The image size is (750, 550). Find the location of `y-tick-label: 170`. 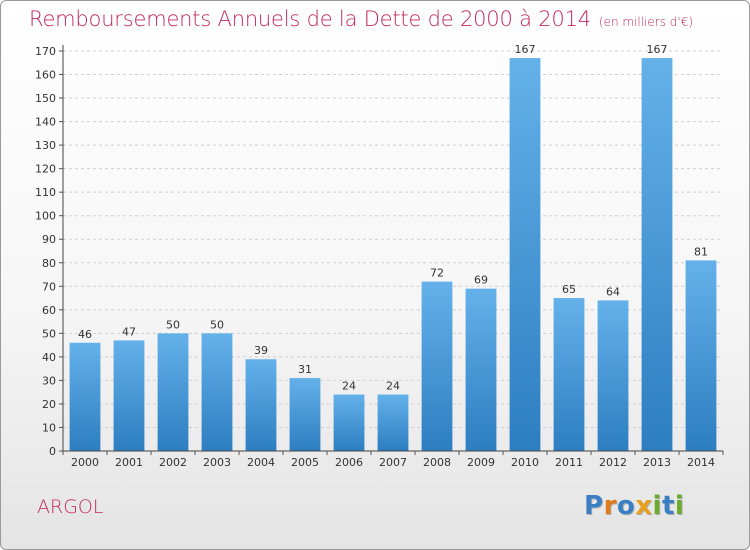

y-tick-label: 170 is located at coordinates (45, 51).